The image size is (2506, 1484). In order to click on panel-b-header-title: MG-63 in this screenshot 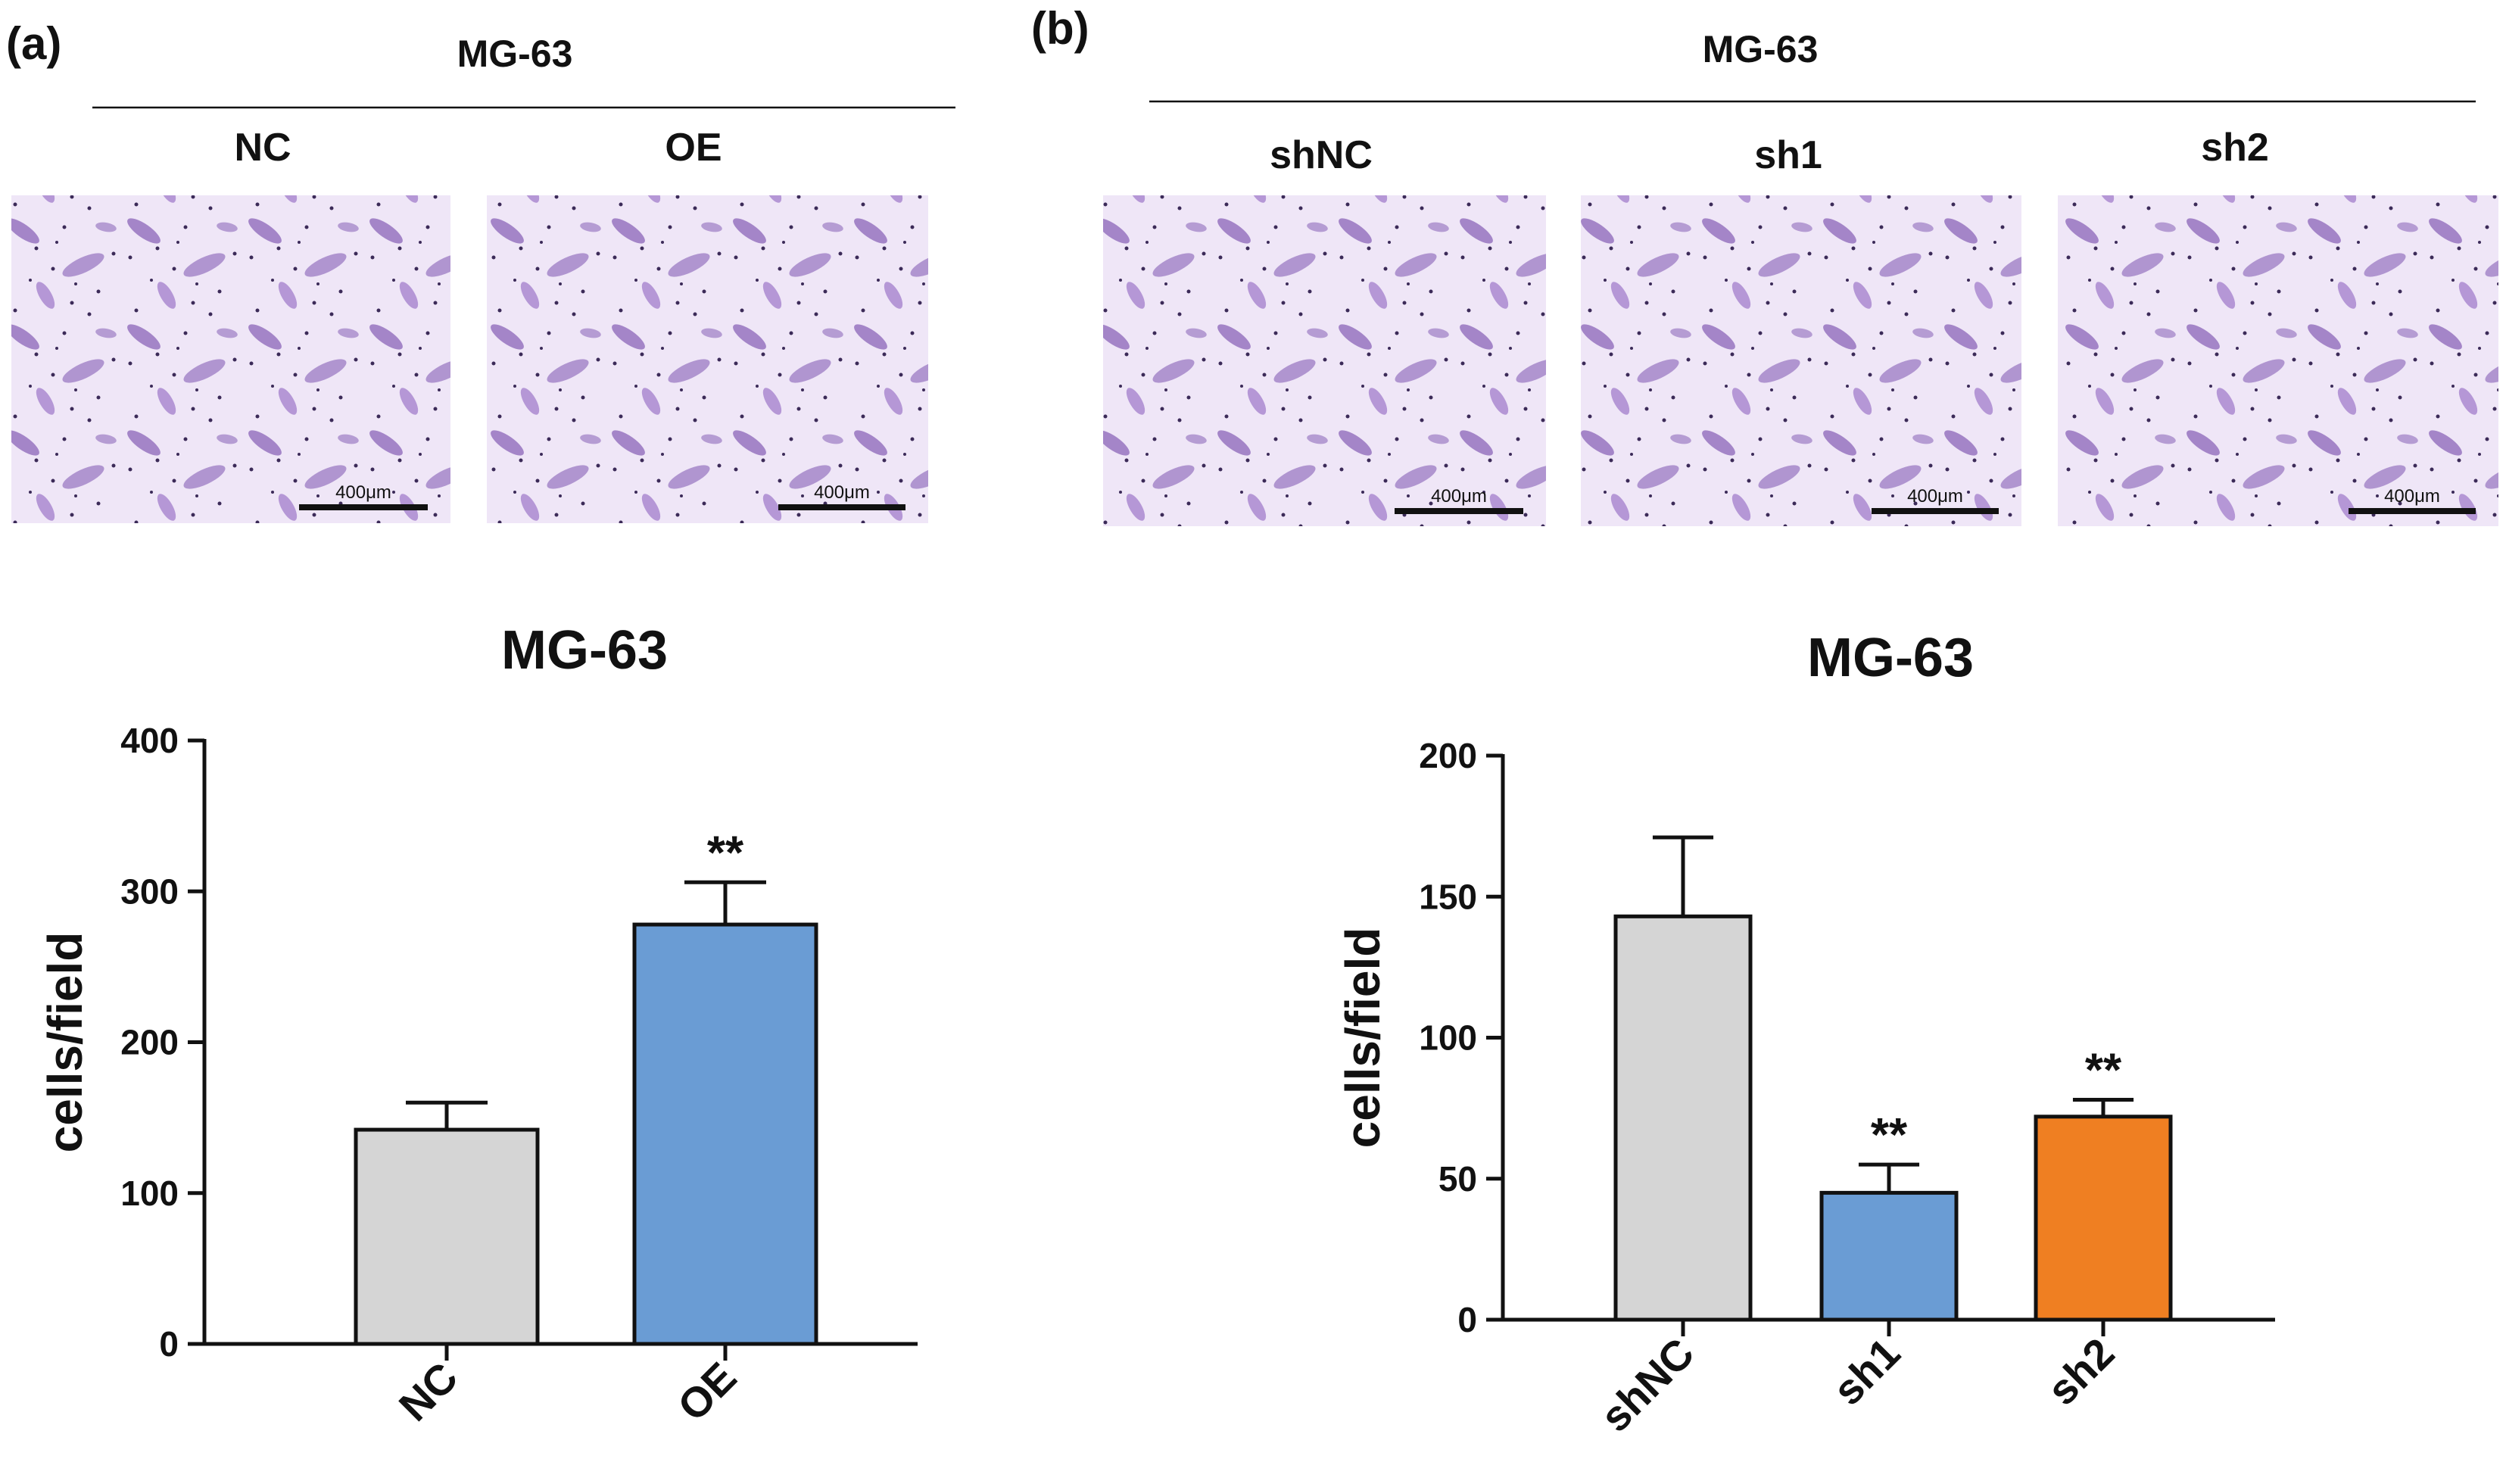, I will do `click(1761, 49)`.